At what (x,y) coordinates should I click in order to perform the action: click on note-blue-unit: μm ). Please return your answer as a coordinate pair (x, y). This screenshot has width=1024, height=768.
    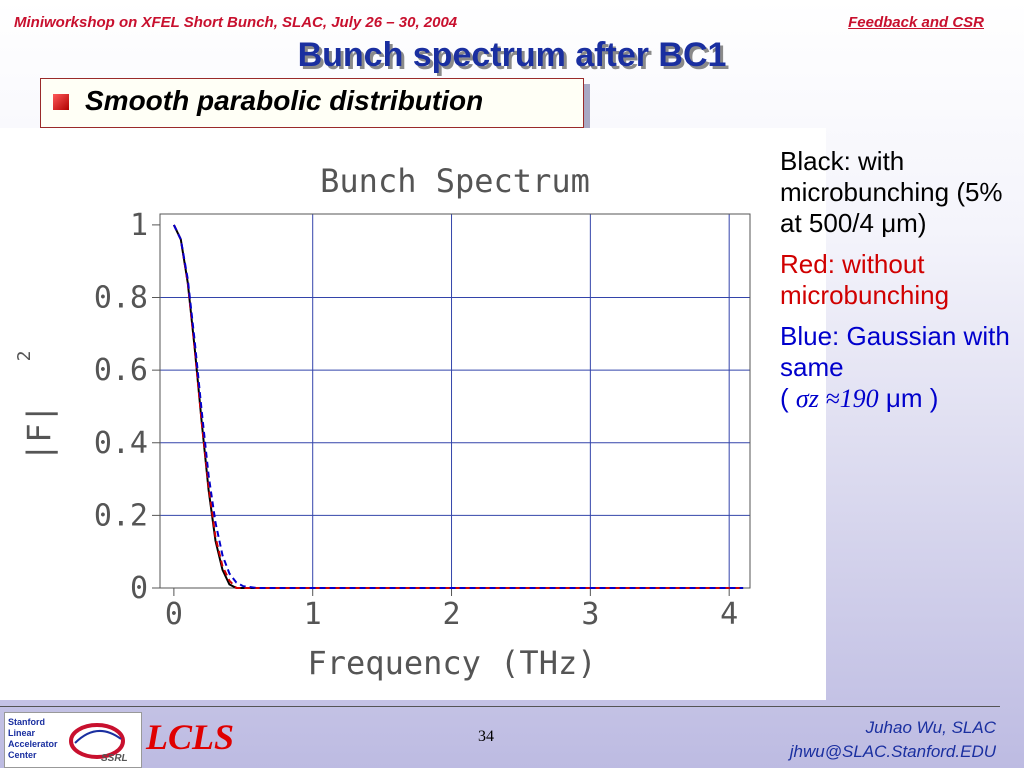
    Looking at the image, I should click on (912, 398).